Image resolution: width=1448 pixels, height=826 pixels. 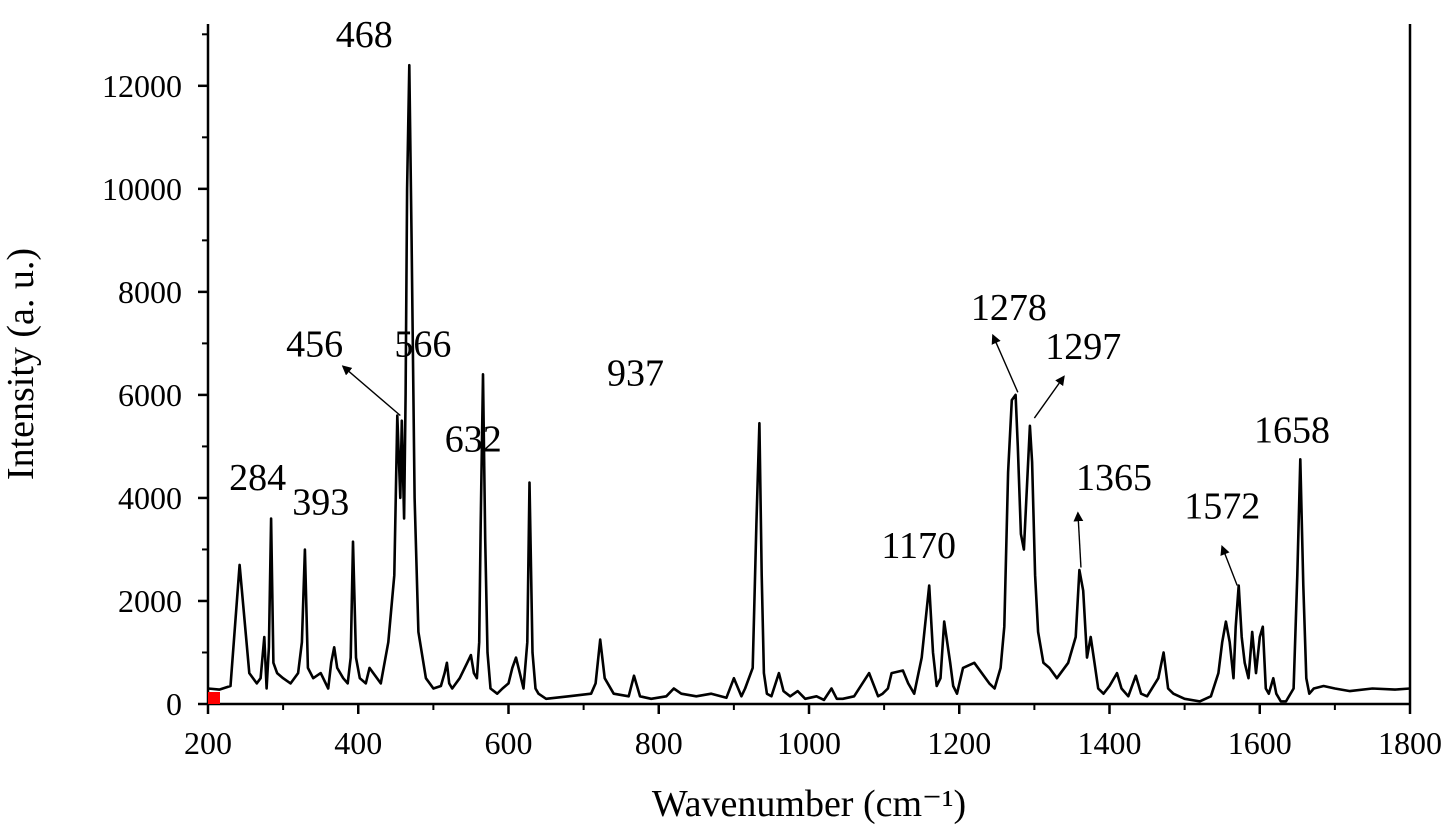 I want to click on peak-label-1278: 1278, so click(x=1009, y=308).